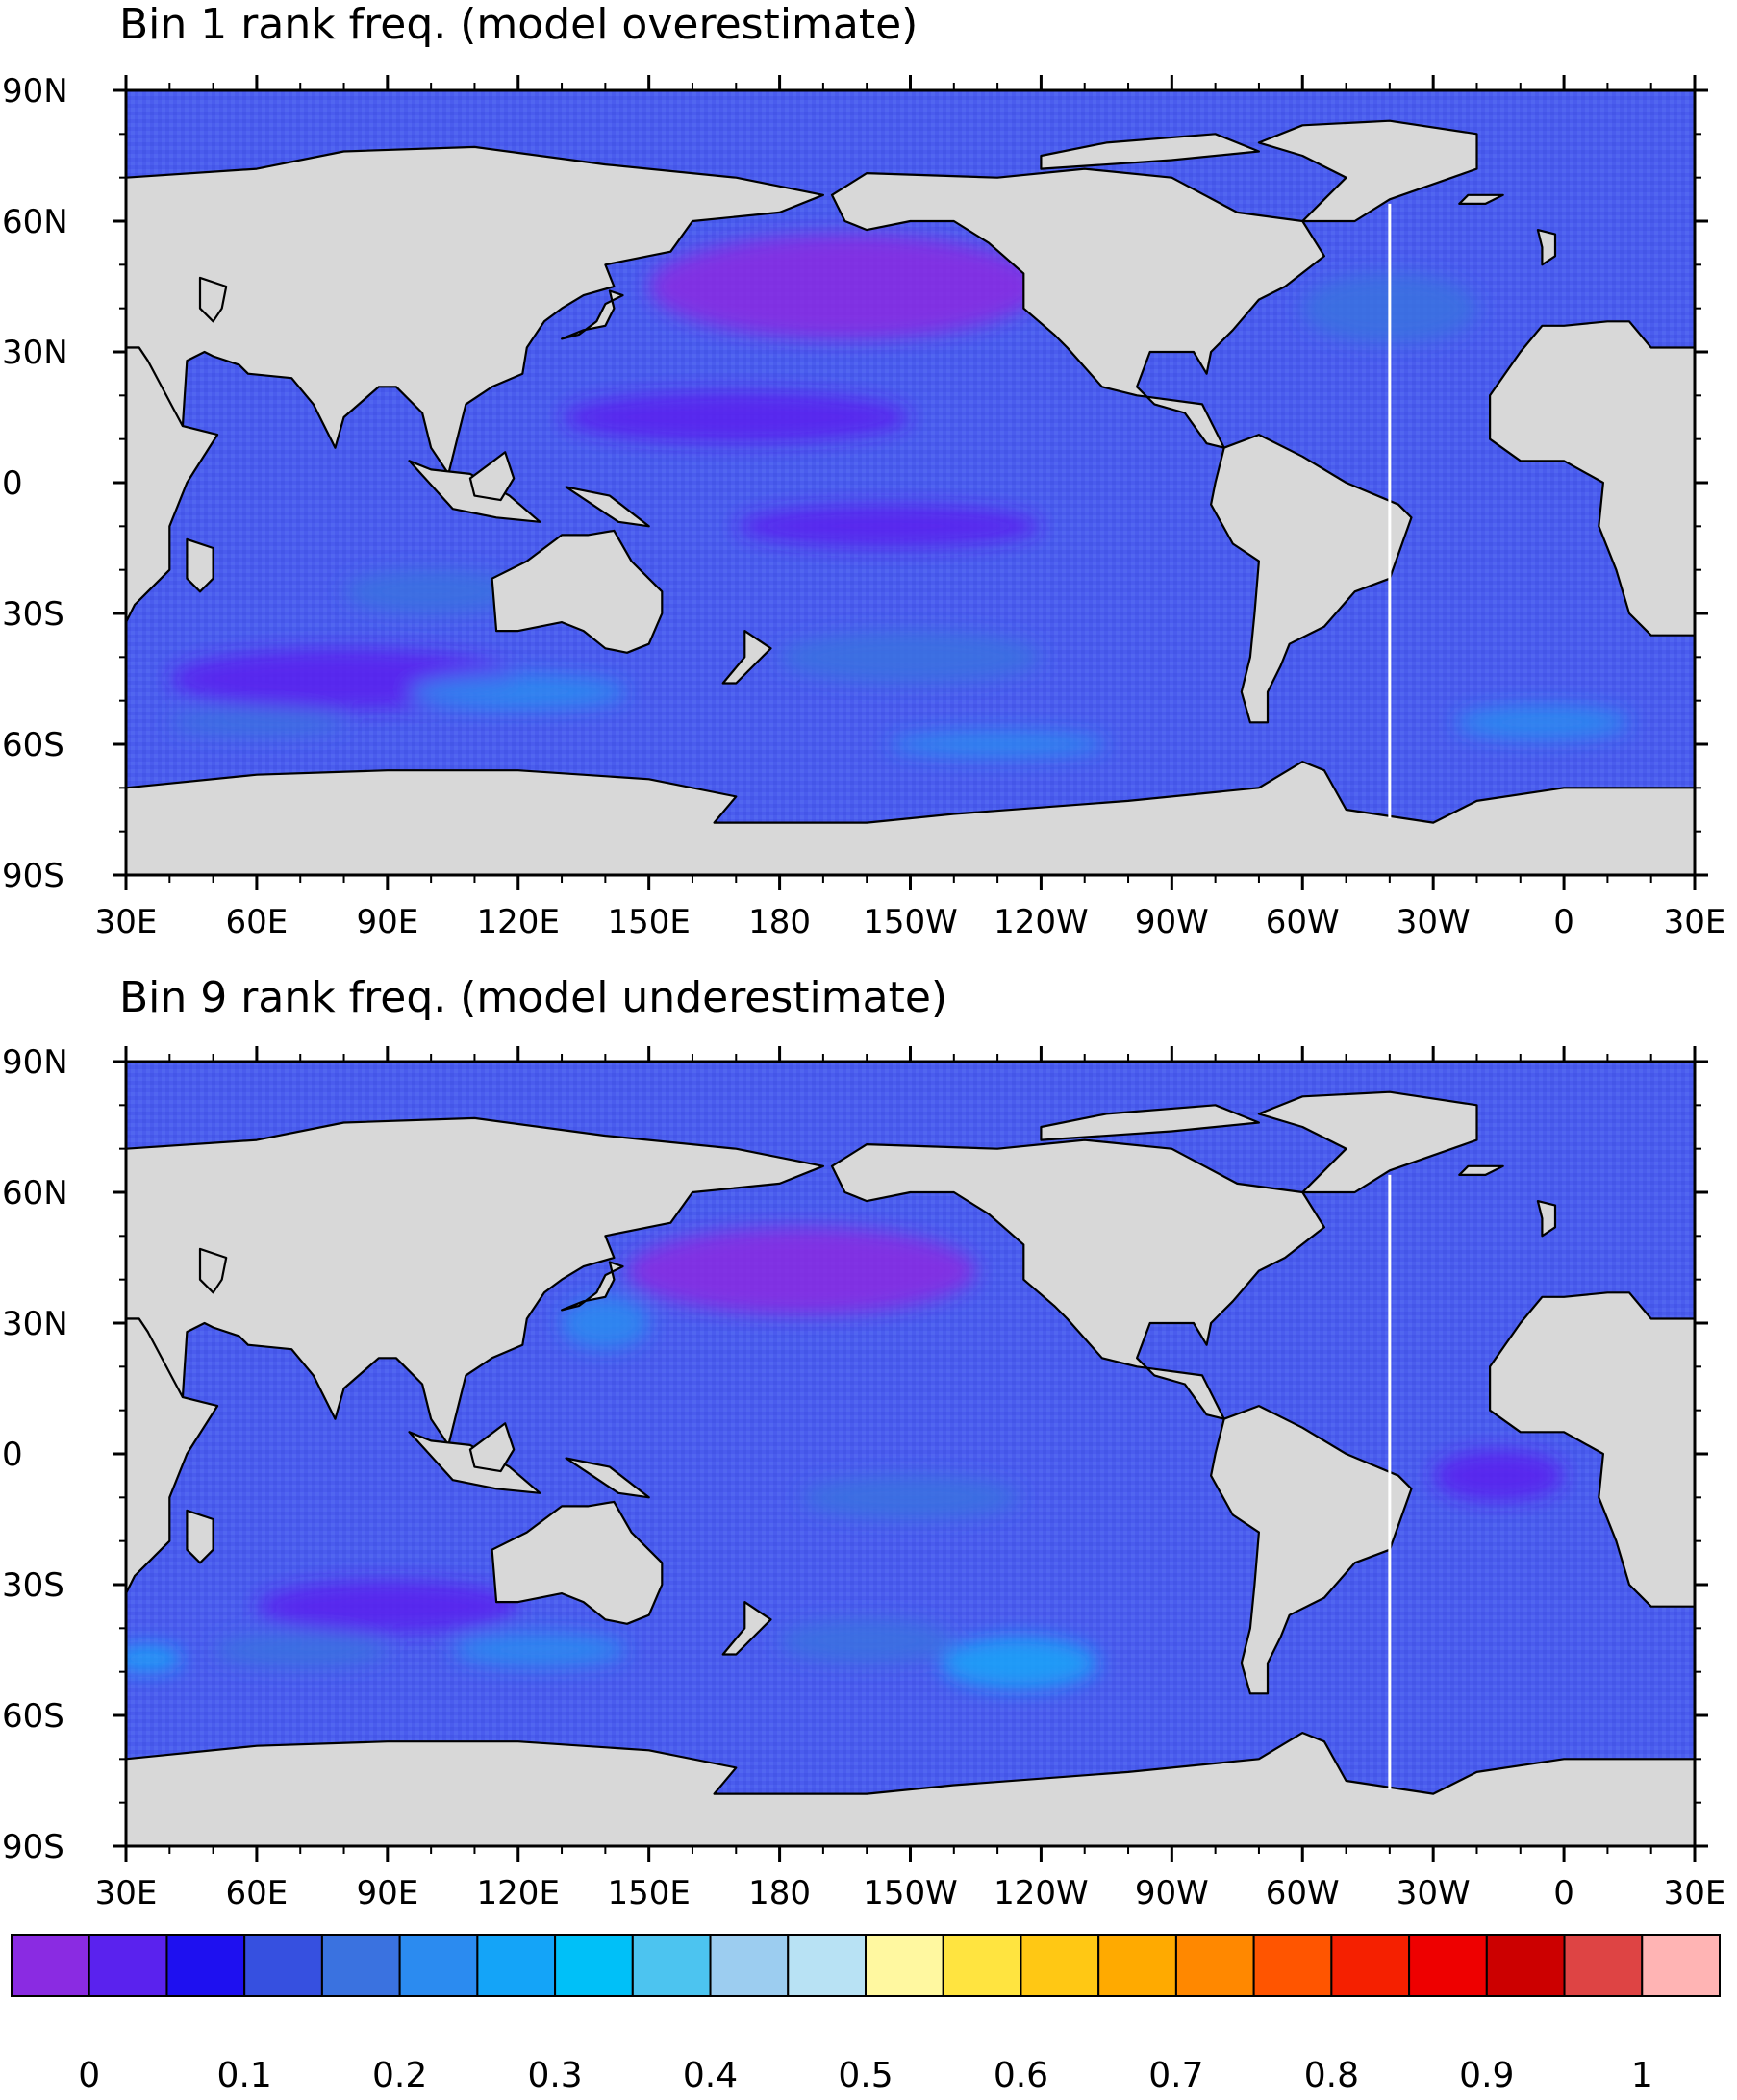  What do you see at coordinates (911, 818) in the screenshot?
I see `landmass-antarctica` at bounding box center [911, 818].